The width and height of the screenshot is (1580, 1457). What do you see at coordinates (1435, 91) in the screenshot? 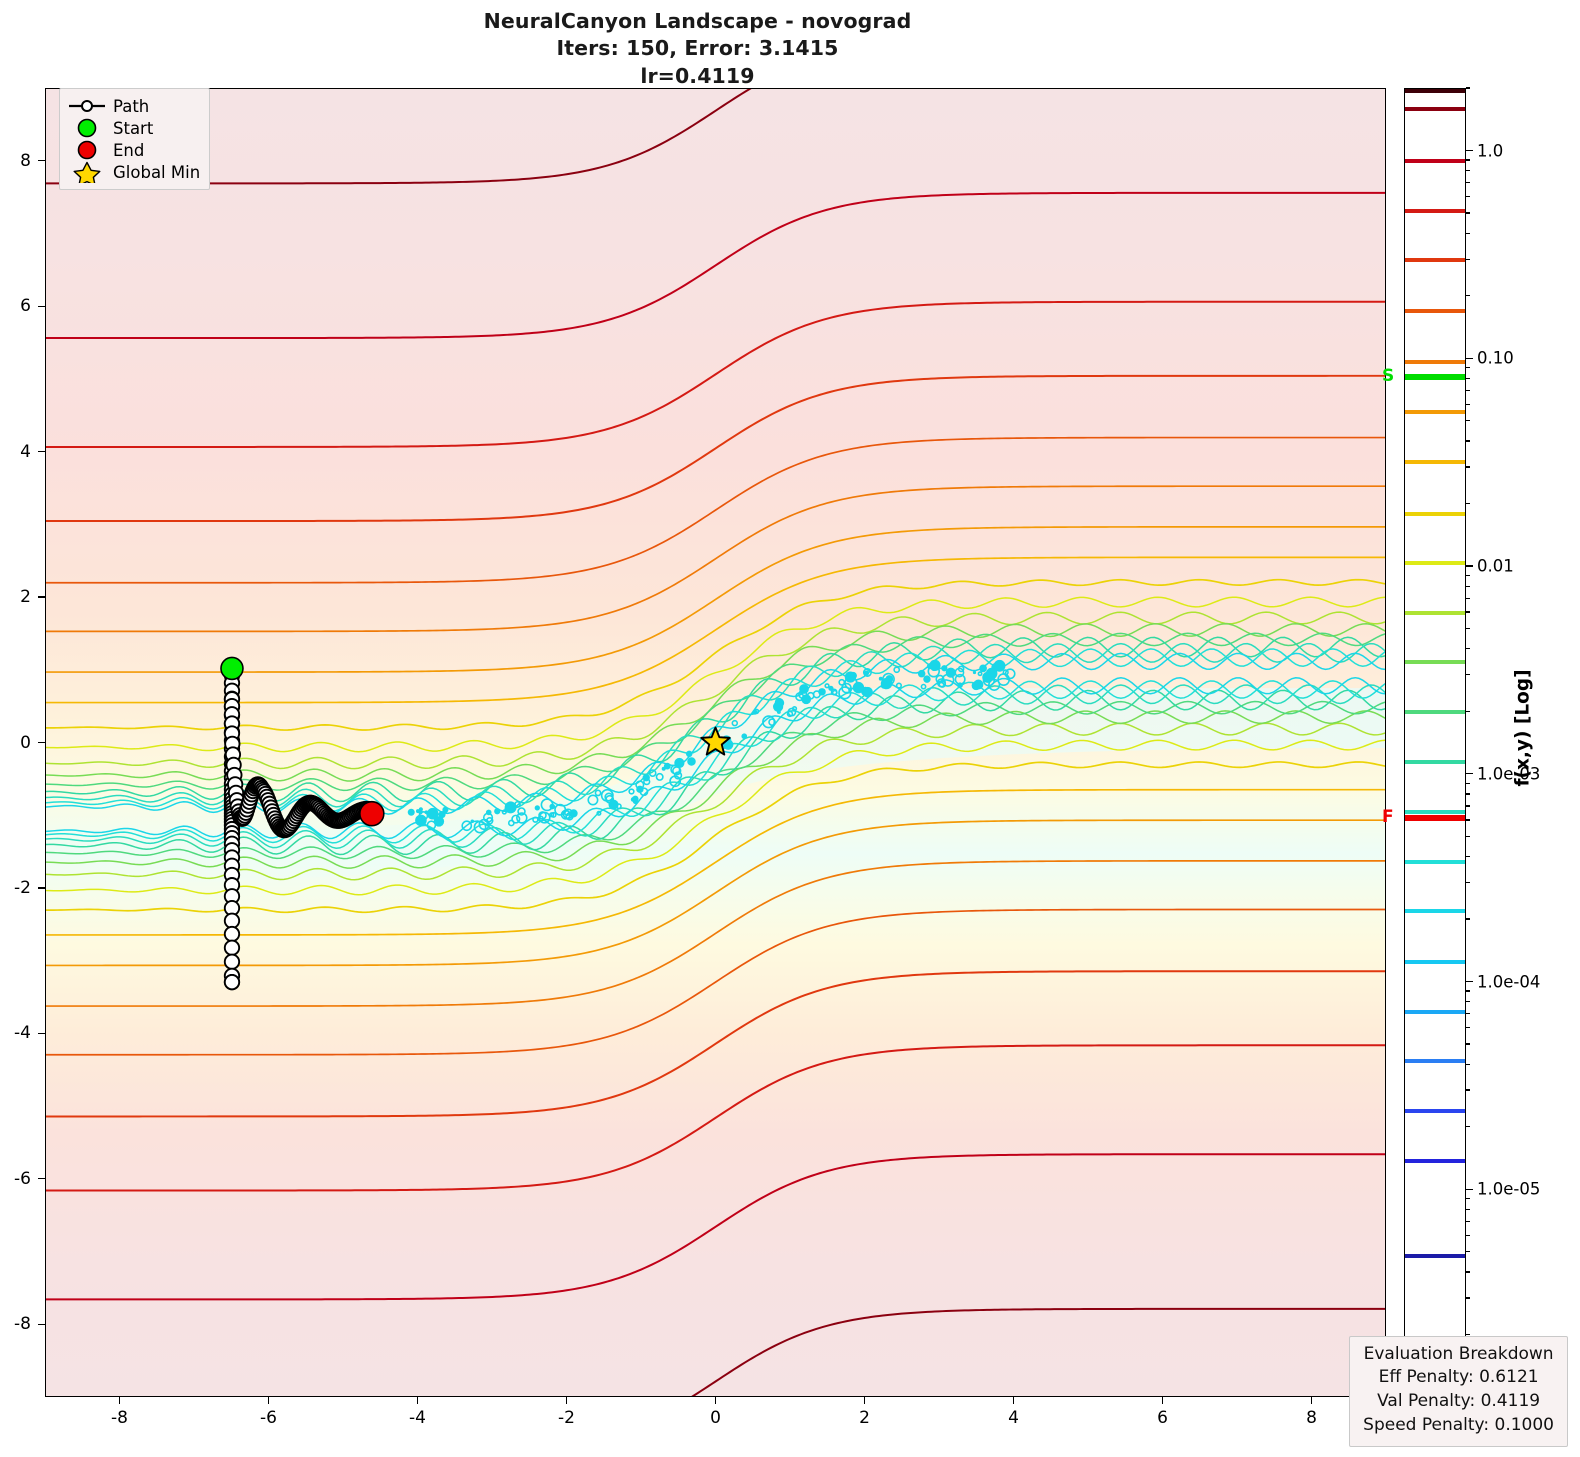
I see `colorbar-end-cap` at bounding box center [1435, 91].